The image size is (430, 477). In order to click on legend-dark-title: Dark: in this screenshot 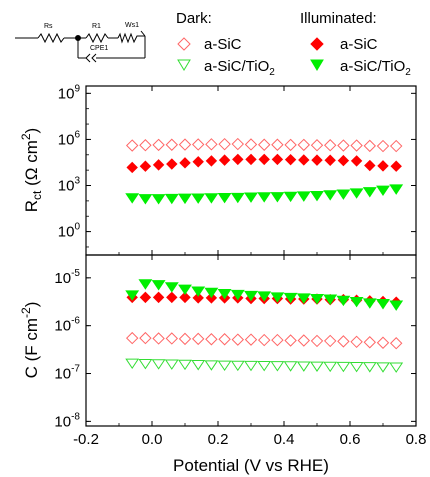, I will do `click(194, 18)`.